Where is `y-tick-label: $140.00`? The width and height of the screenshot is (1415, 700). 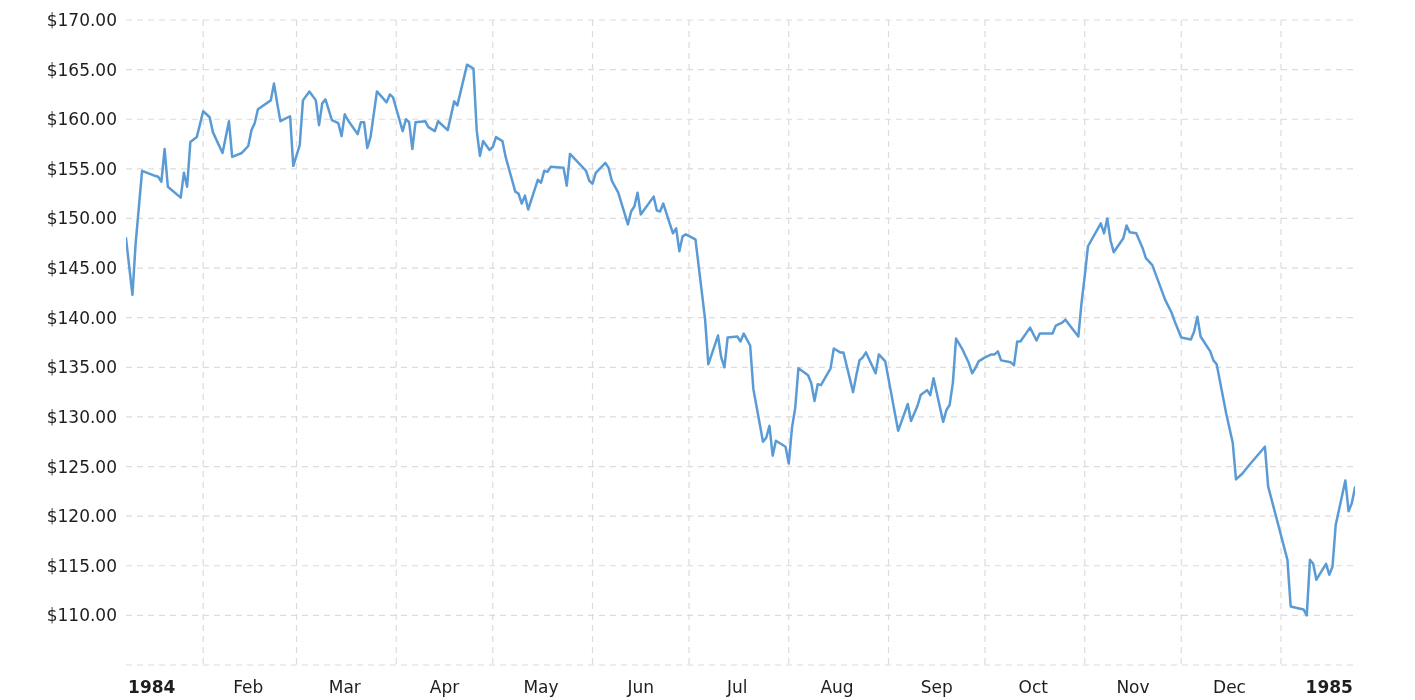 y-tick-label: $140.00 is located at coordinates (81, 317).